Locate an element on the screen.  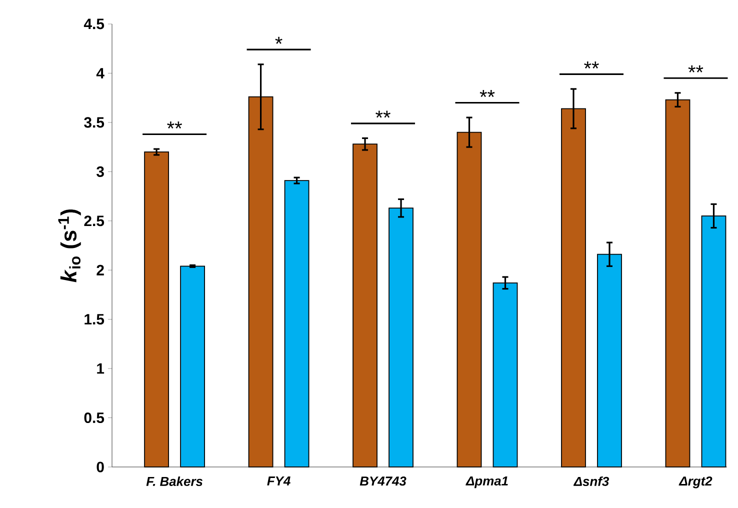
x-tick-label: Δrgt2 is located at coordinates (695, 482).